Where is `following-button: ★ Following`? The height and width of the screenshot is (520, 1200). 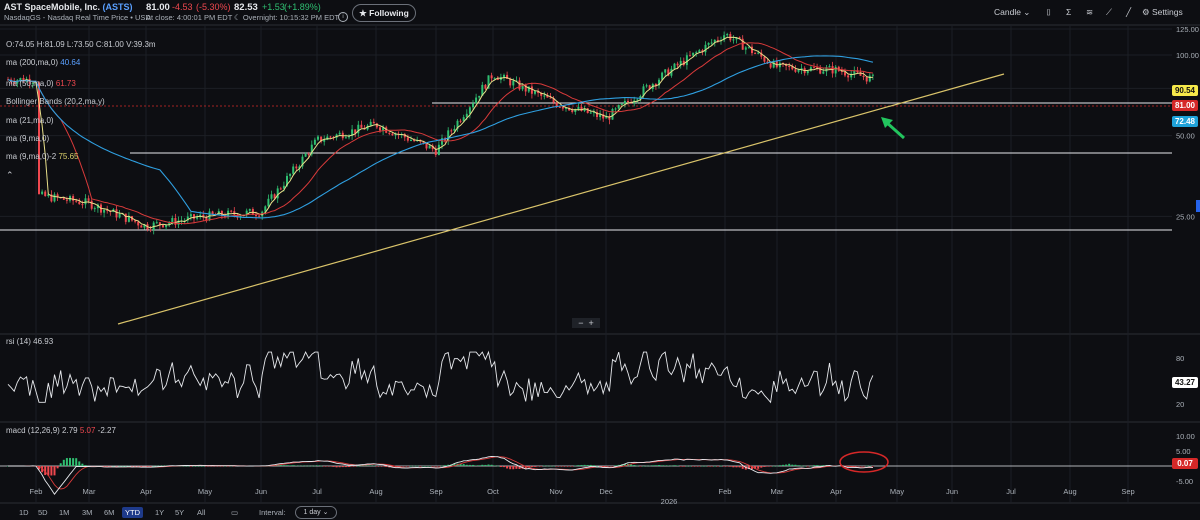 following-button: ★ Following is located at coordinates (384, 13).